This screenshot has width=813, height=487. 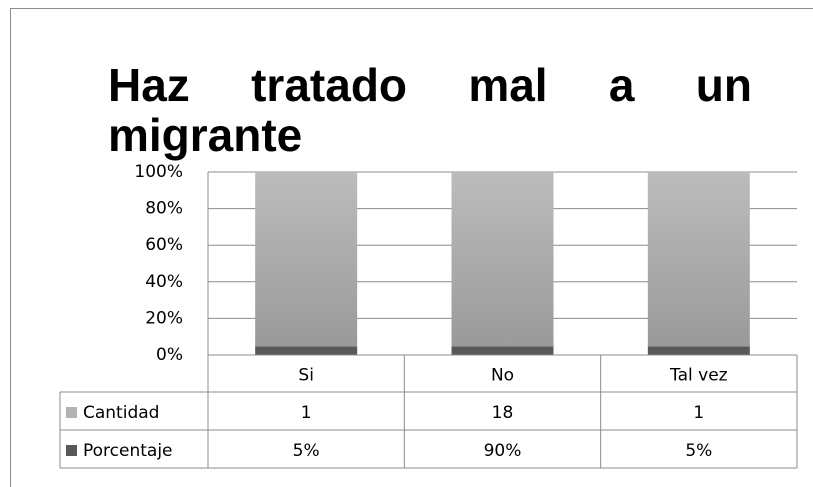 I want to click on legend-label: Porcentaje, so click(x=128, y=451).